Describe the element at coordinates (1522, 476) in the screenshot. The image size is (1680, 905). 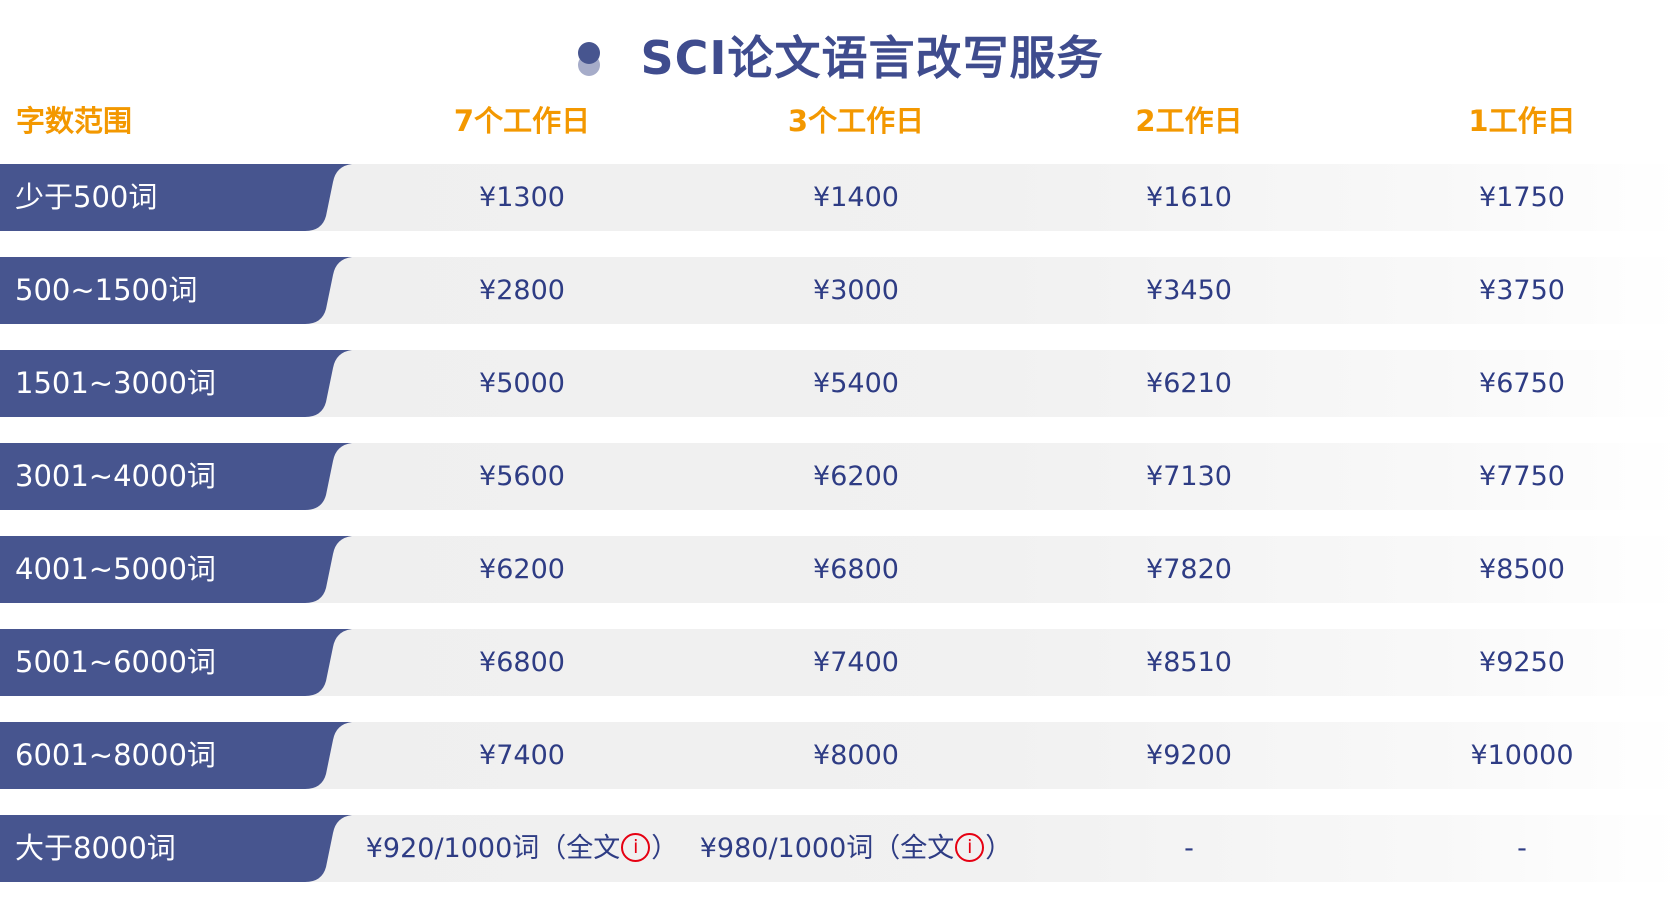
I see `price-cell: ¥7750` at that location.